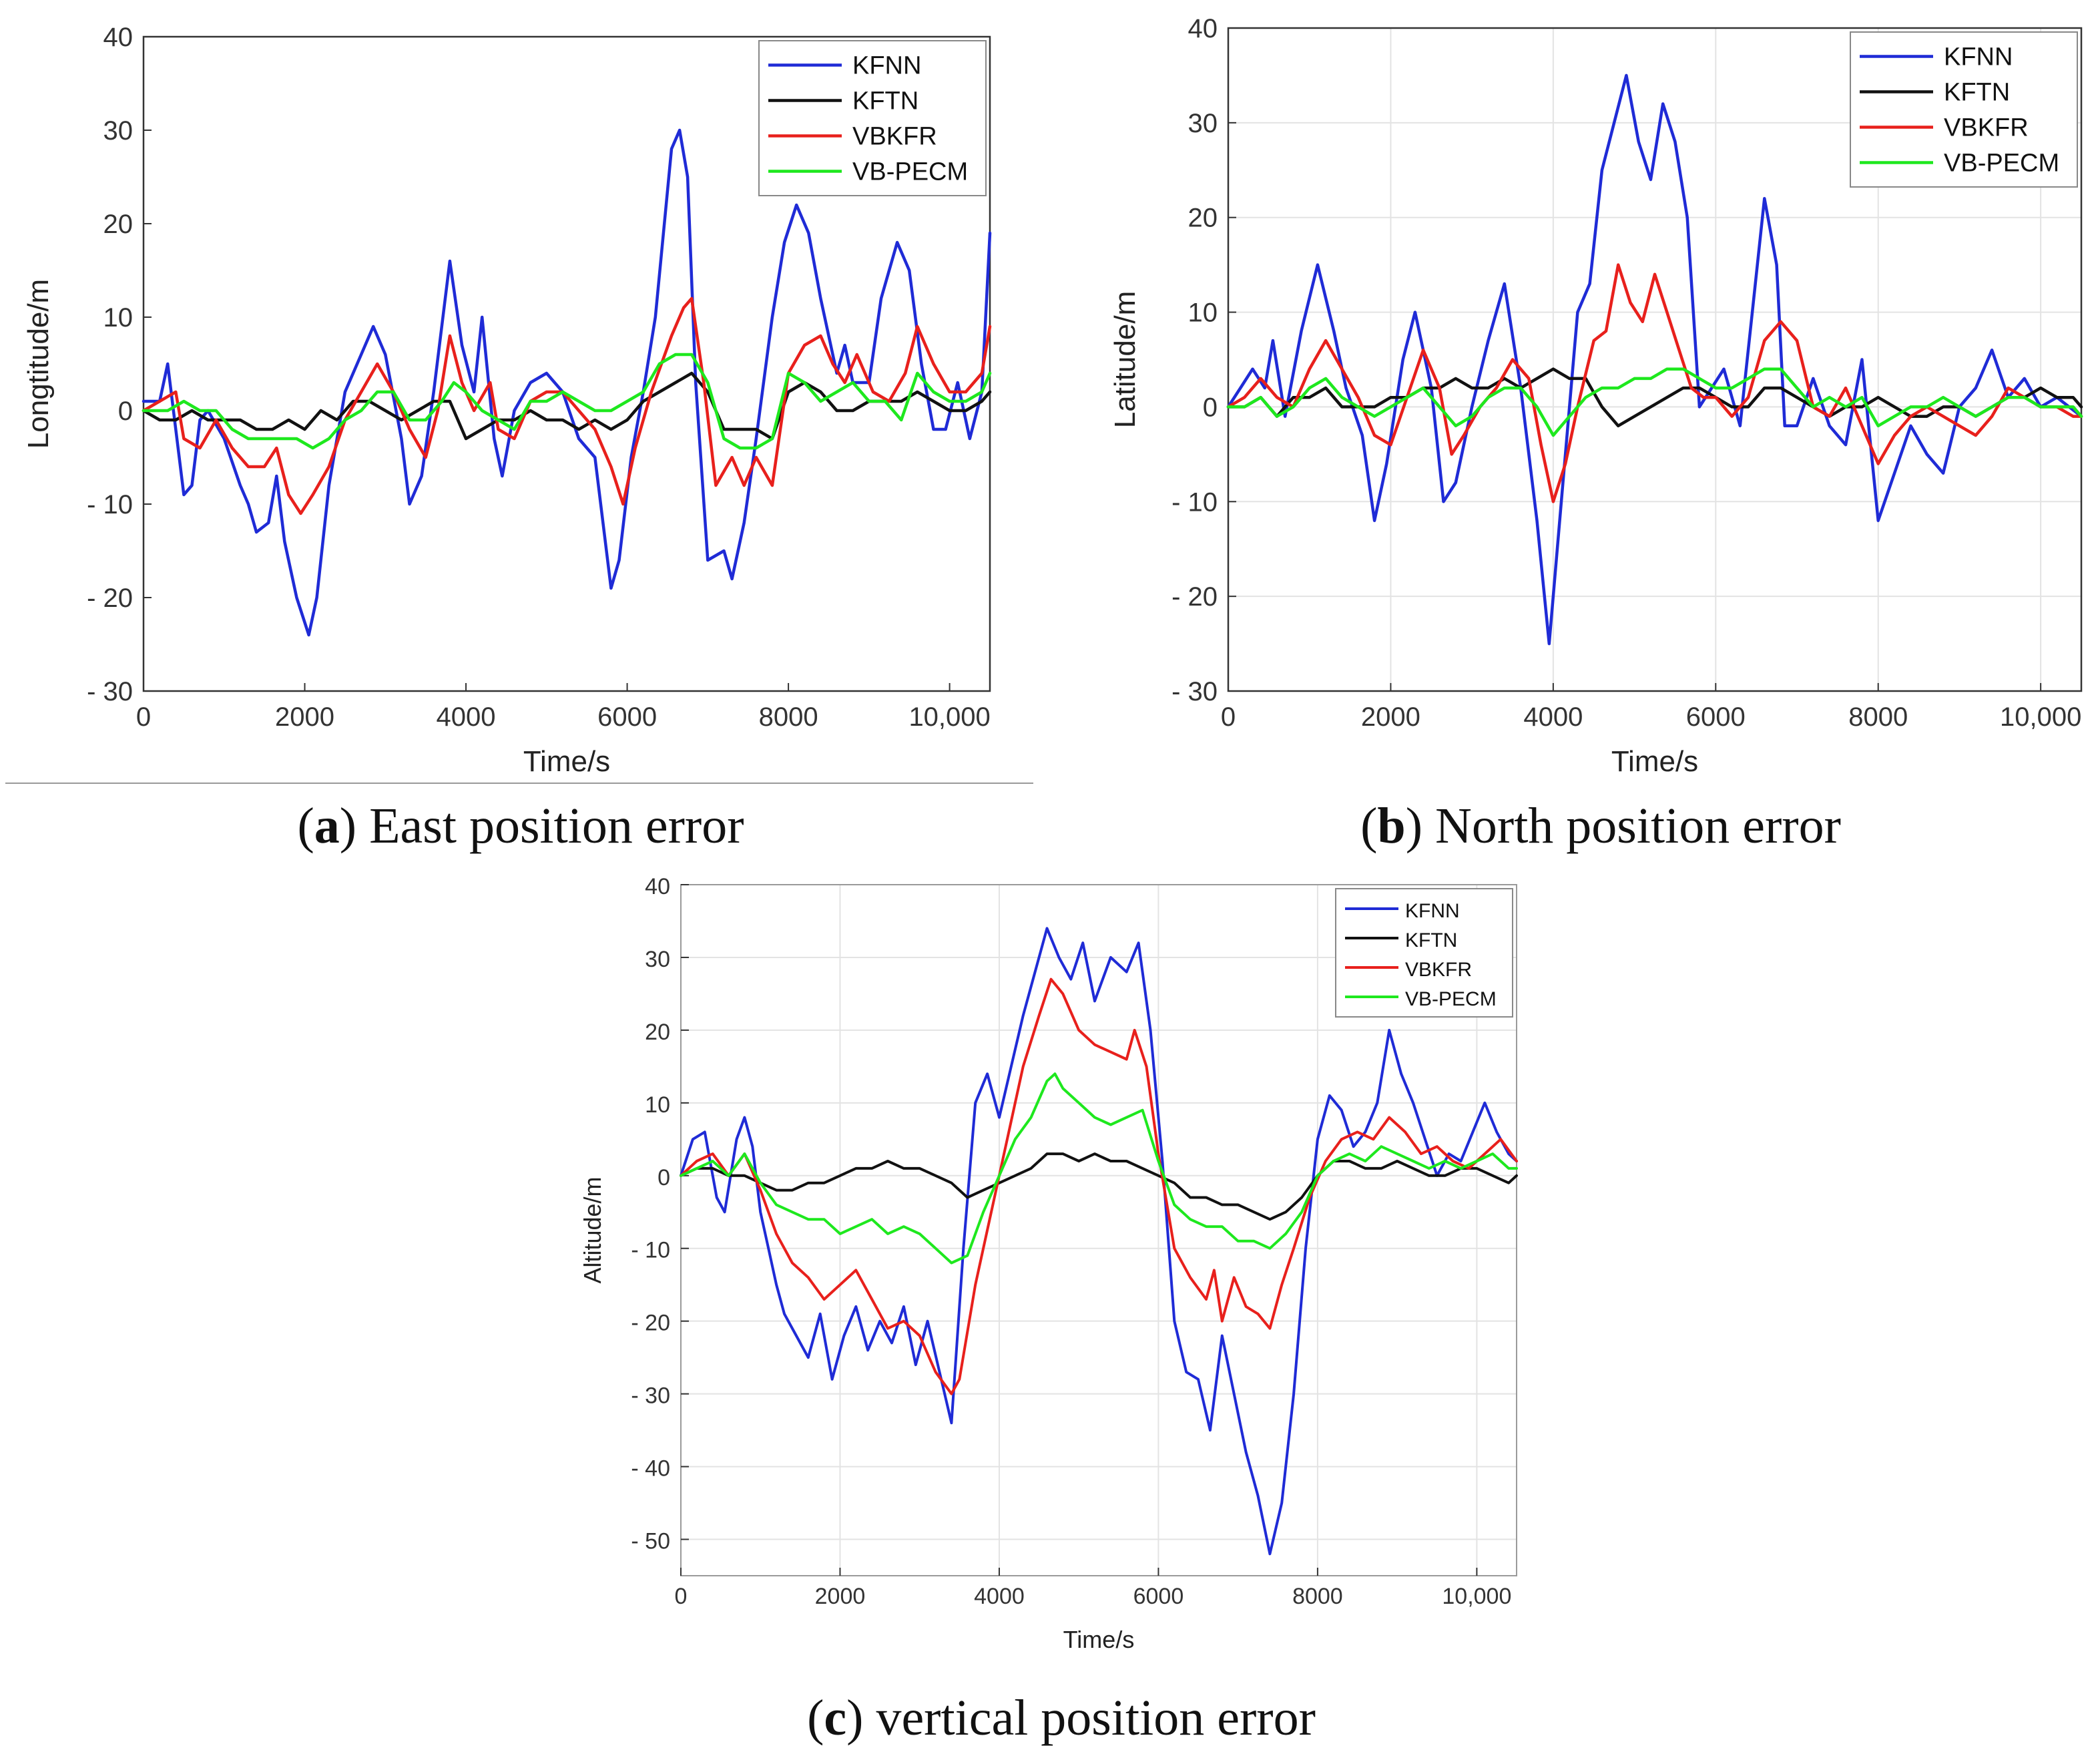  I want to click on y-tick-label: - 50, so click(650, 1541).